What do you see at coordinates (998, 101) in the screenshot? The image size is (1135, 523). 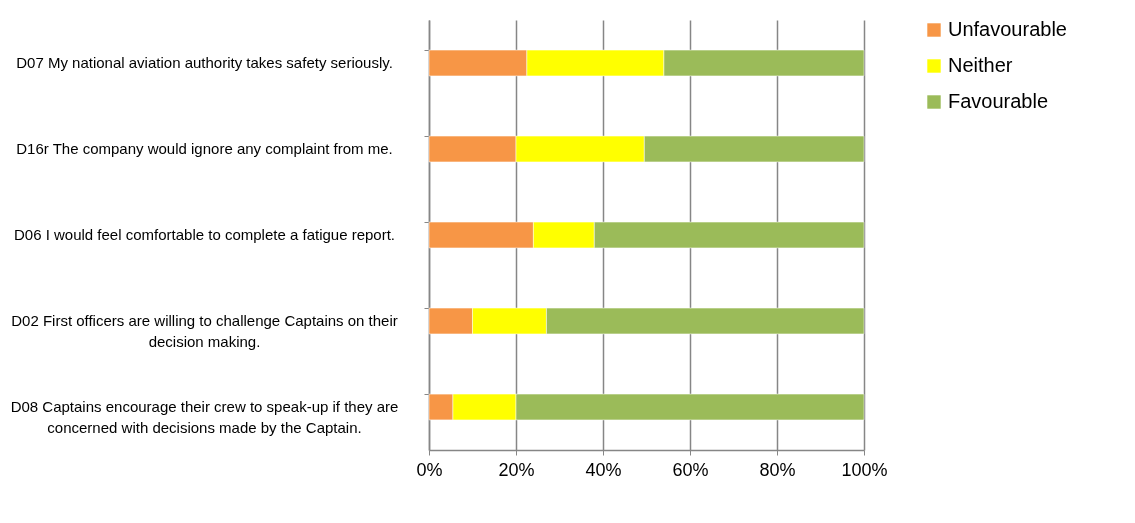 I see `legend-label: Favourable` at bounding box center [998, 101].